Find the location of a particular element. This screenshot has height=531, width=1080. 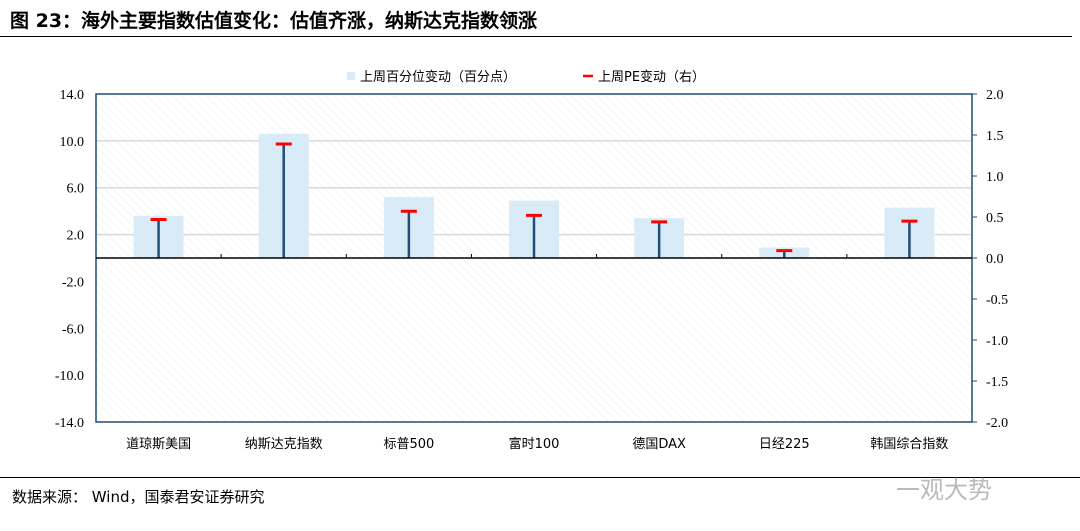

left-tick-label: -2.0 is located at coordinates (73, 282).